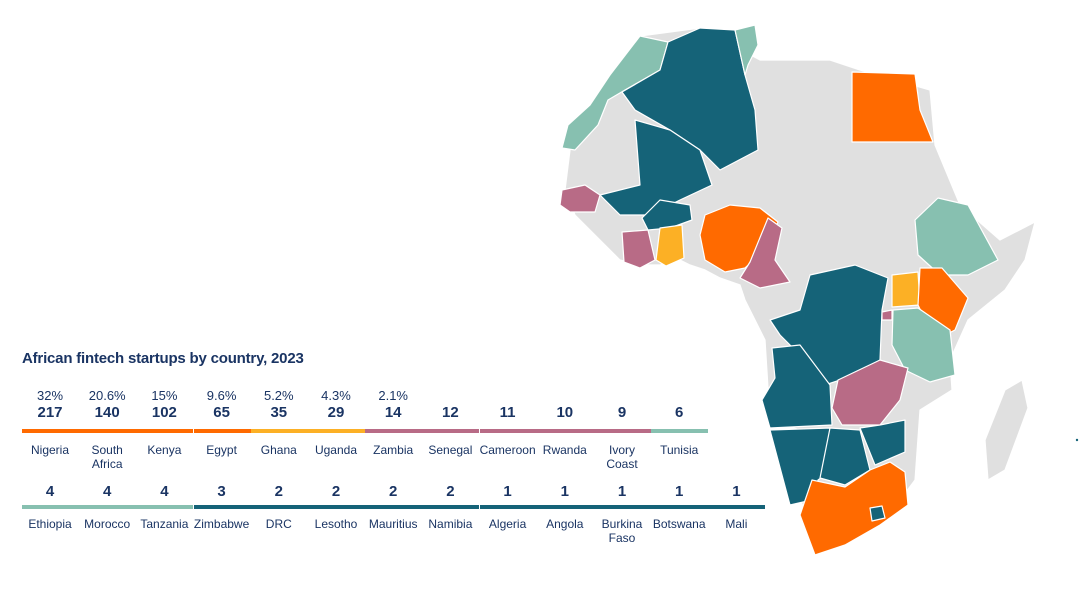 This screenshot has height=608, width=1080. Describe the element at coordinates (680, 422) in the screenshot. I see `legend-item-tunisia: 6 Tunisia` at that location.